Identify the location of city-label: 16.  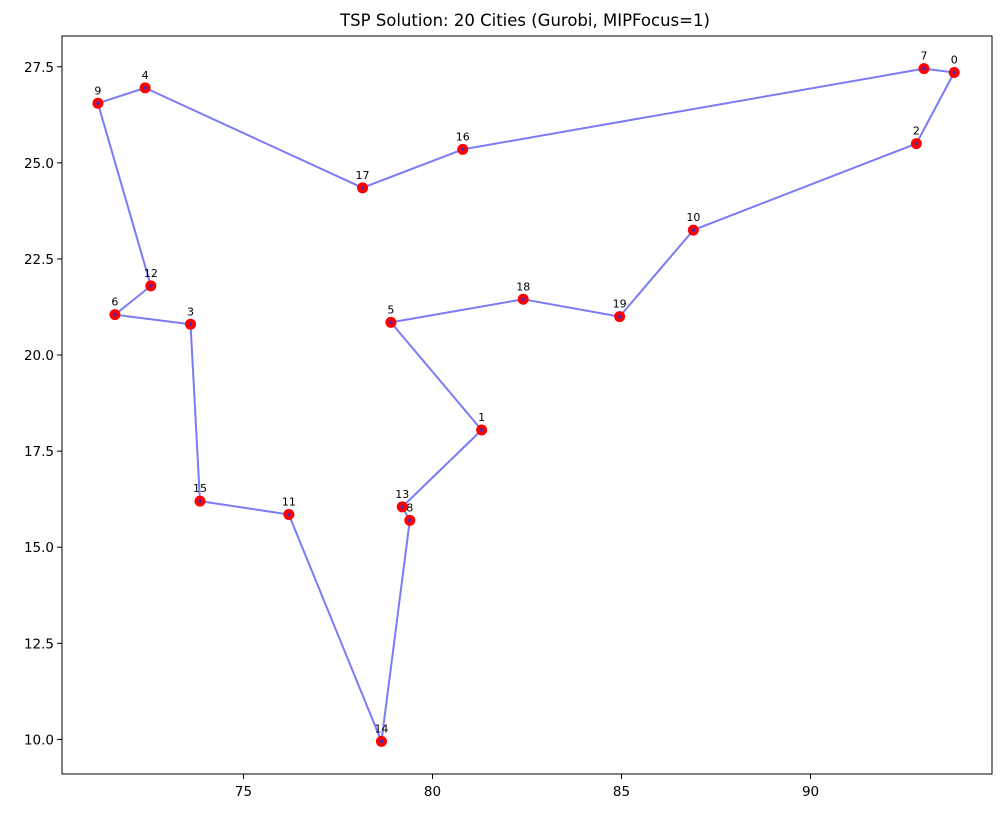
(463, 136).